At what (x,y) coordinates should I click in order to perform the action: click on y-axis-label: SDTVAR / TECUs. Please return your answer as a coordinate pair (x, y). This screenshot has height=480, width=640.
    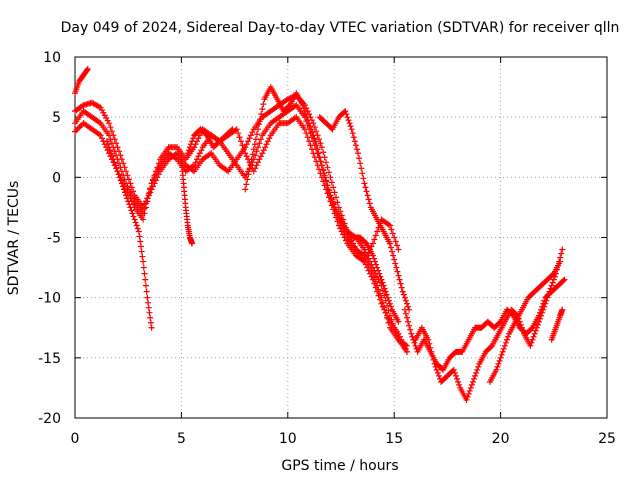
    Looking at the image, I should click on (14, 238).